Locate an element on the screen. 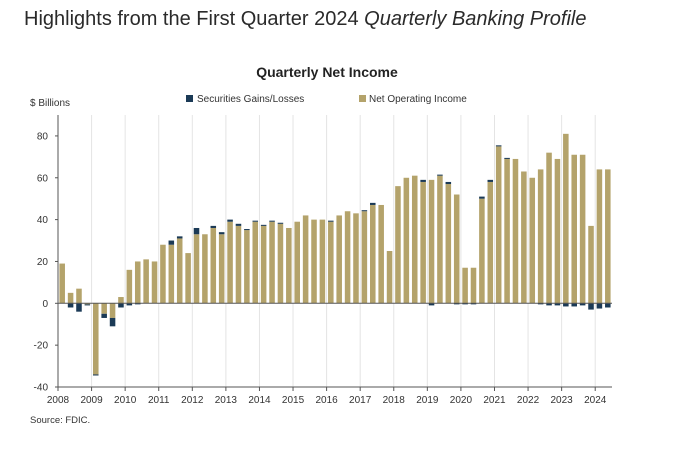 This screenshot has width=673, height=451. x-tick-label: 2024 is located at coordinates (595, 400).